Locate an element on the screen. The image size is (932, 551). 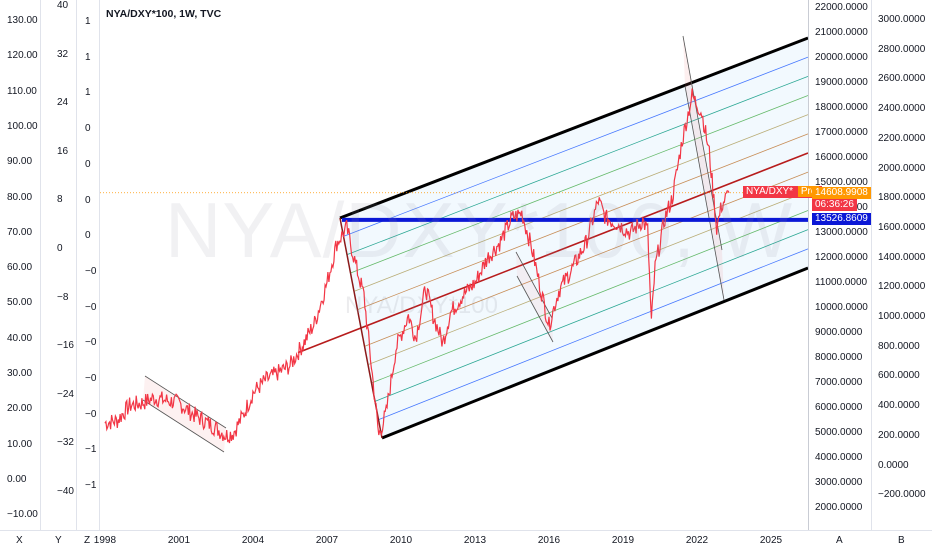
scale-label: 2400.0000 is located at coordinates (902, 109).